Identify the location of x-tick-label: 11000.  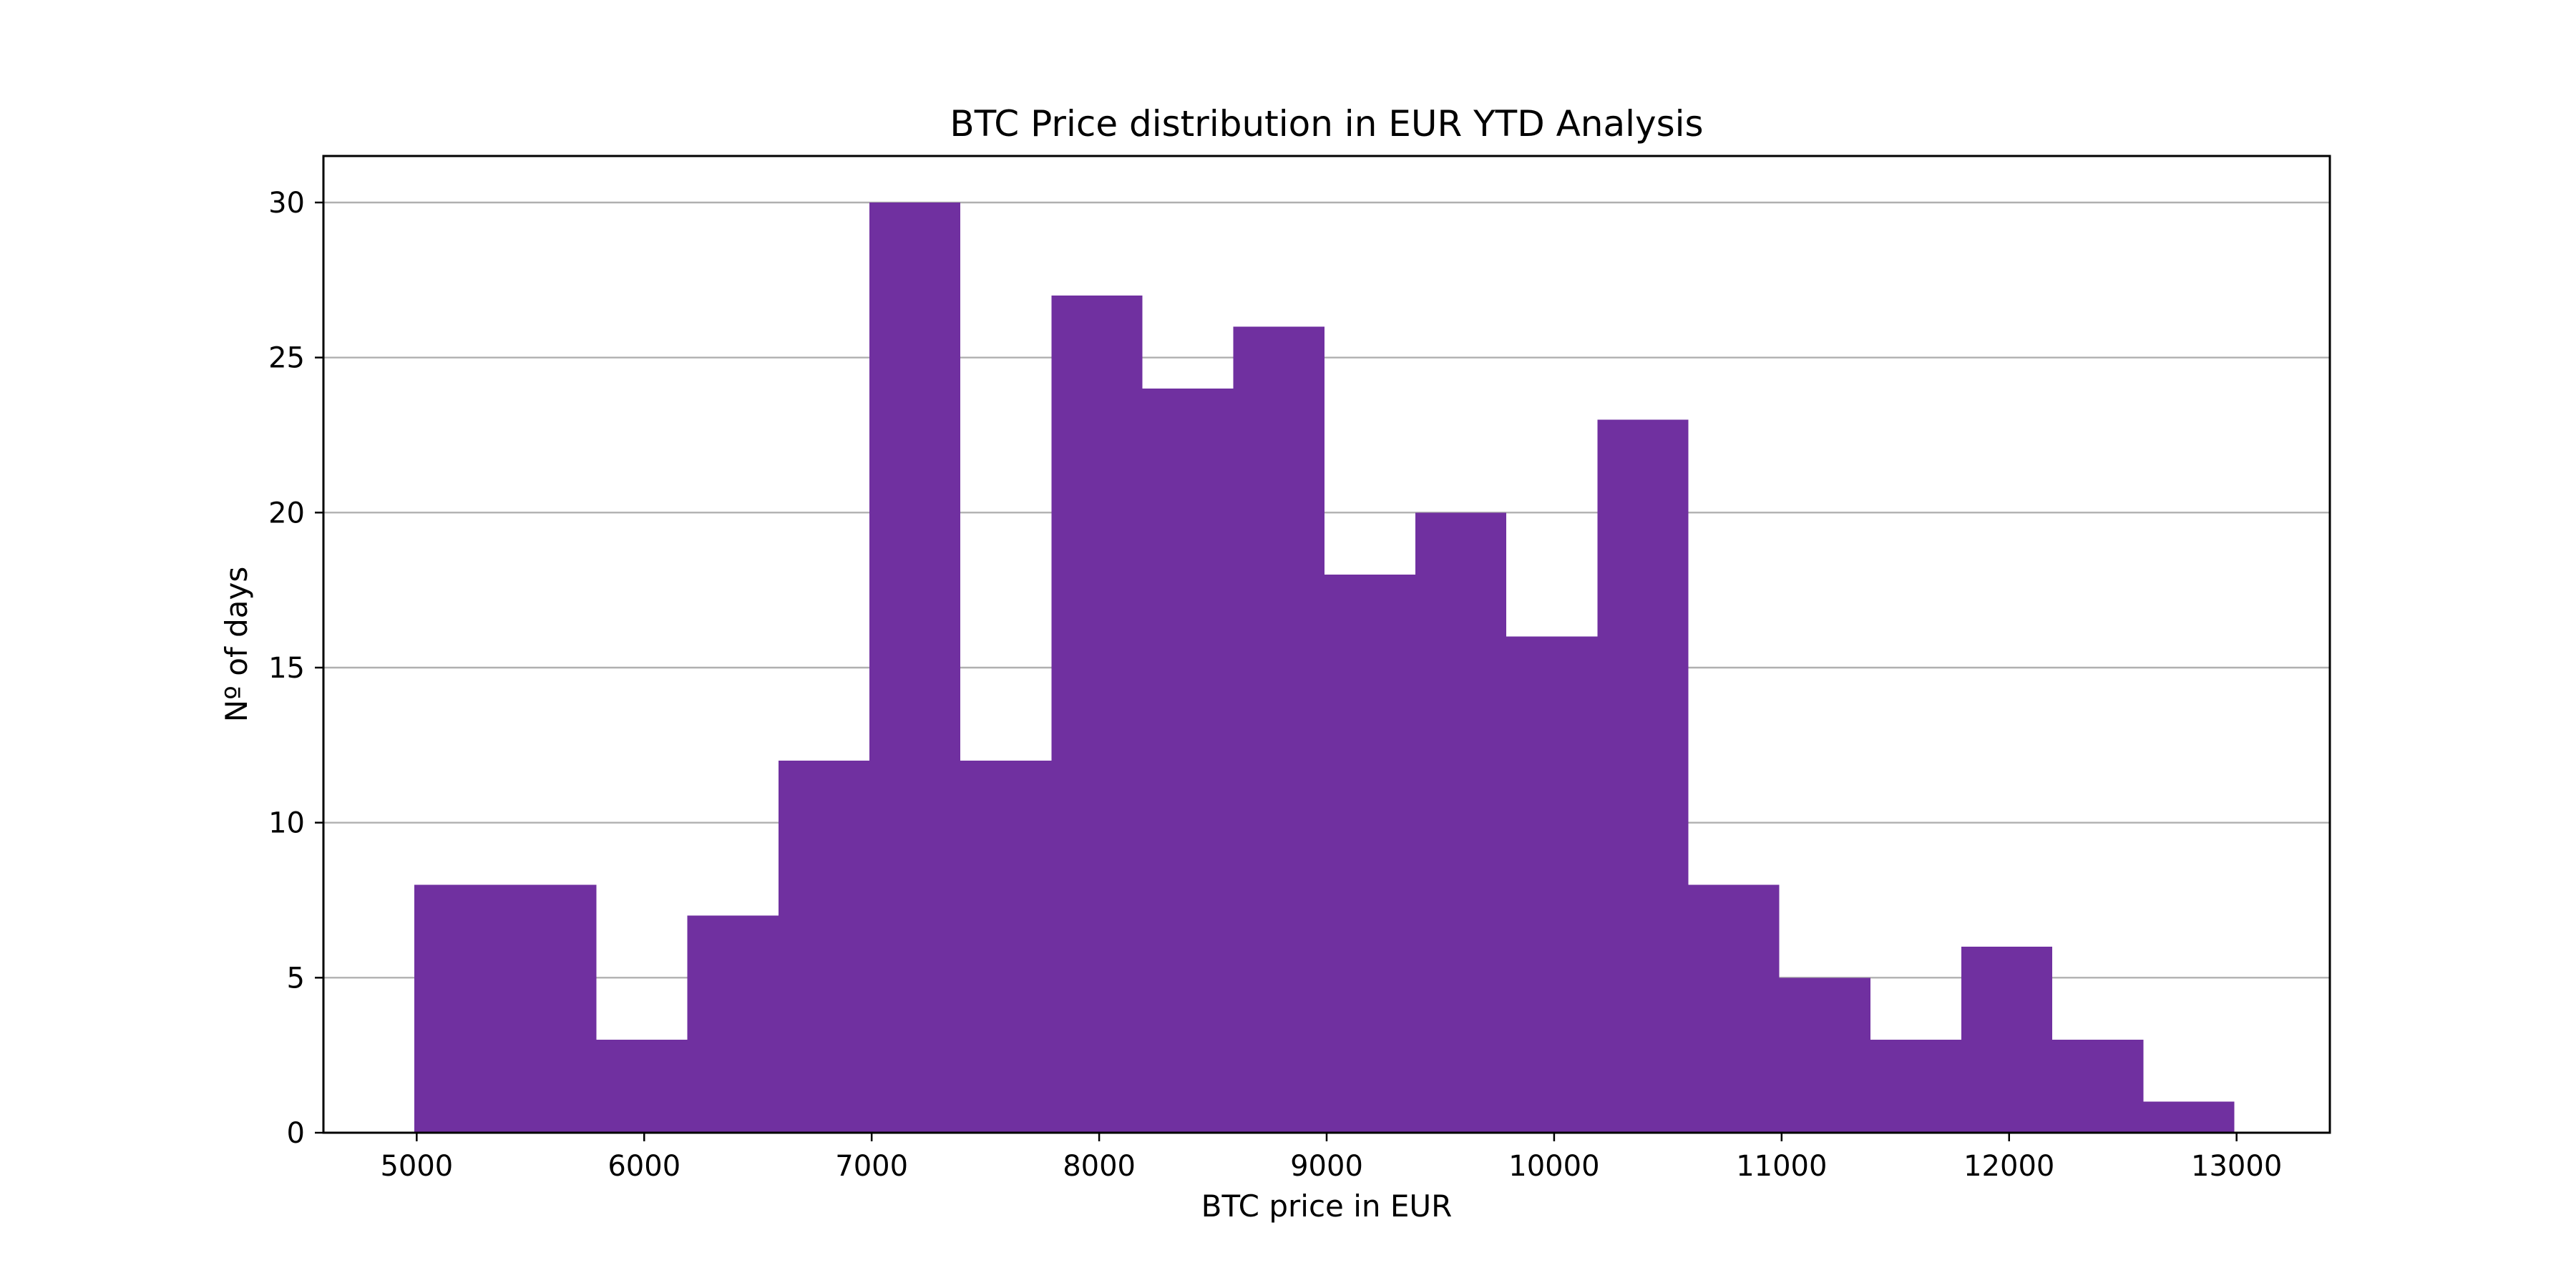
(1781, 1166).